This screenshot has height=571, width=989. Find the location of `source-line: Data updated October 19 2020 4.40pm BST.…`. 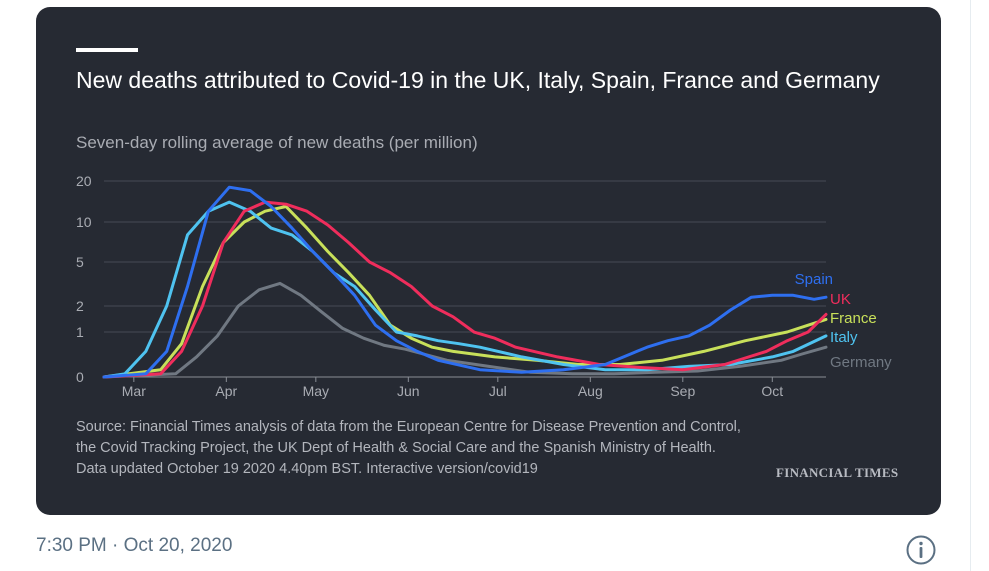

source-line: Data updated October 19 2020 4.40pm BST.… is located at coordinates (307, 469).